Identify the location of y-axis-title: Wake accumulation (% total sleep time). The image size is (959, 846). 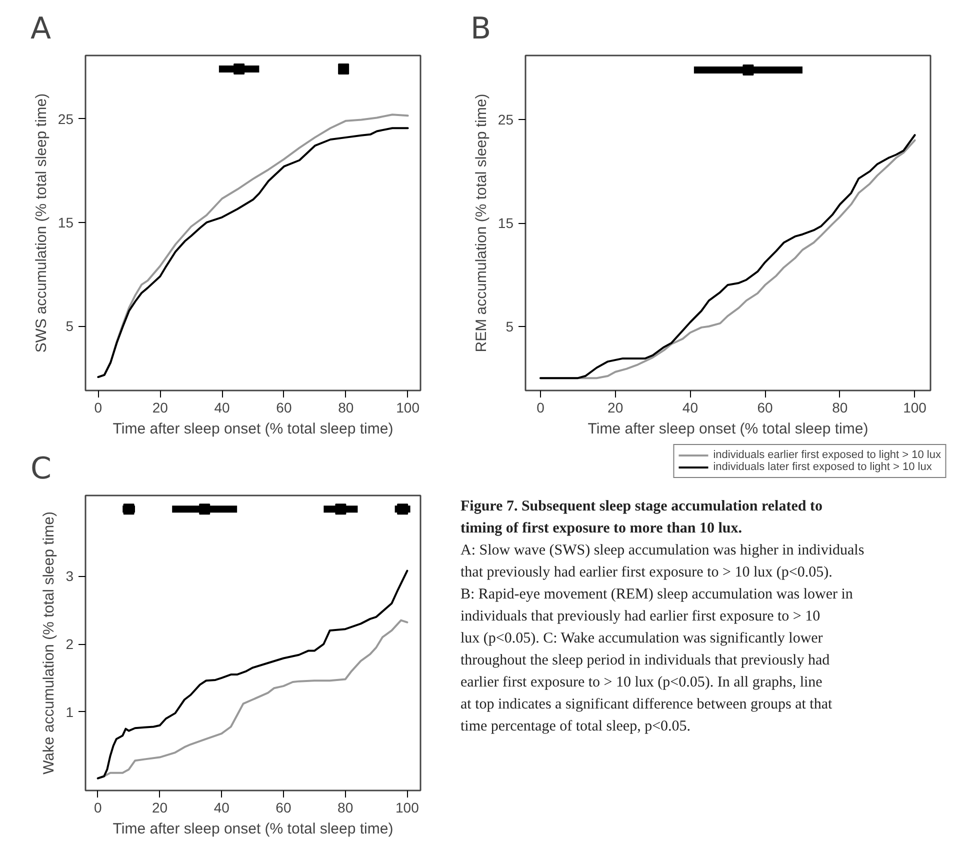
(49, 643).